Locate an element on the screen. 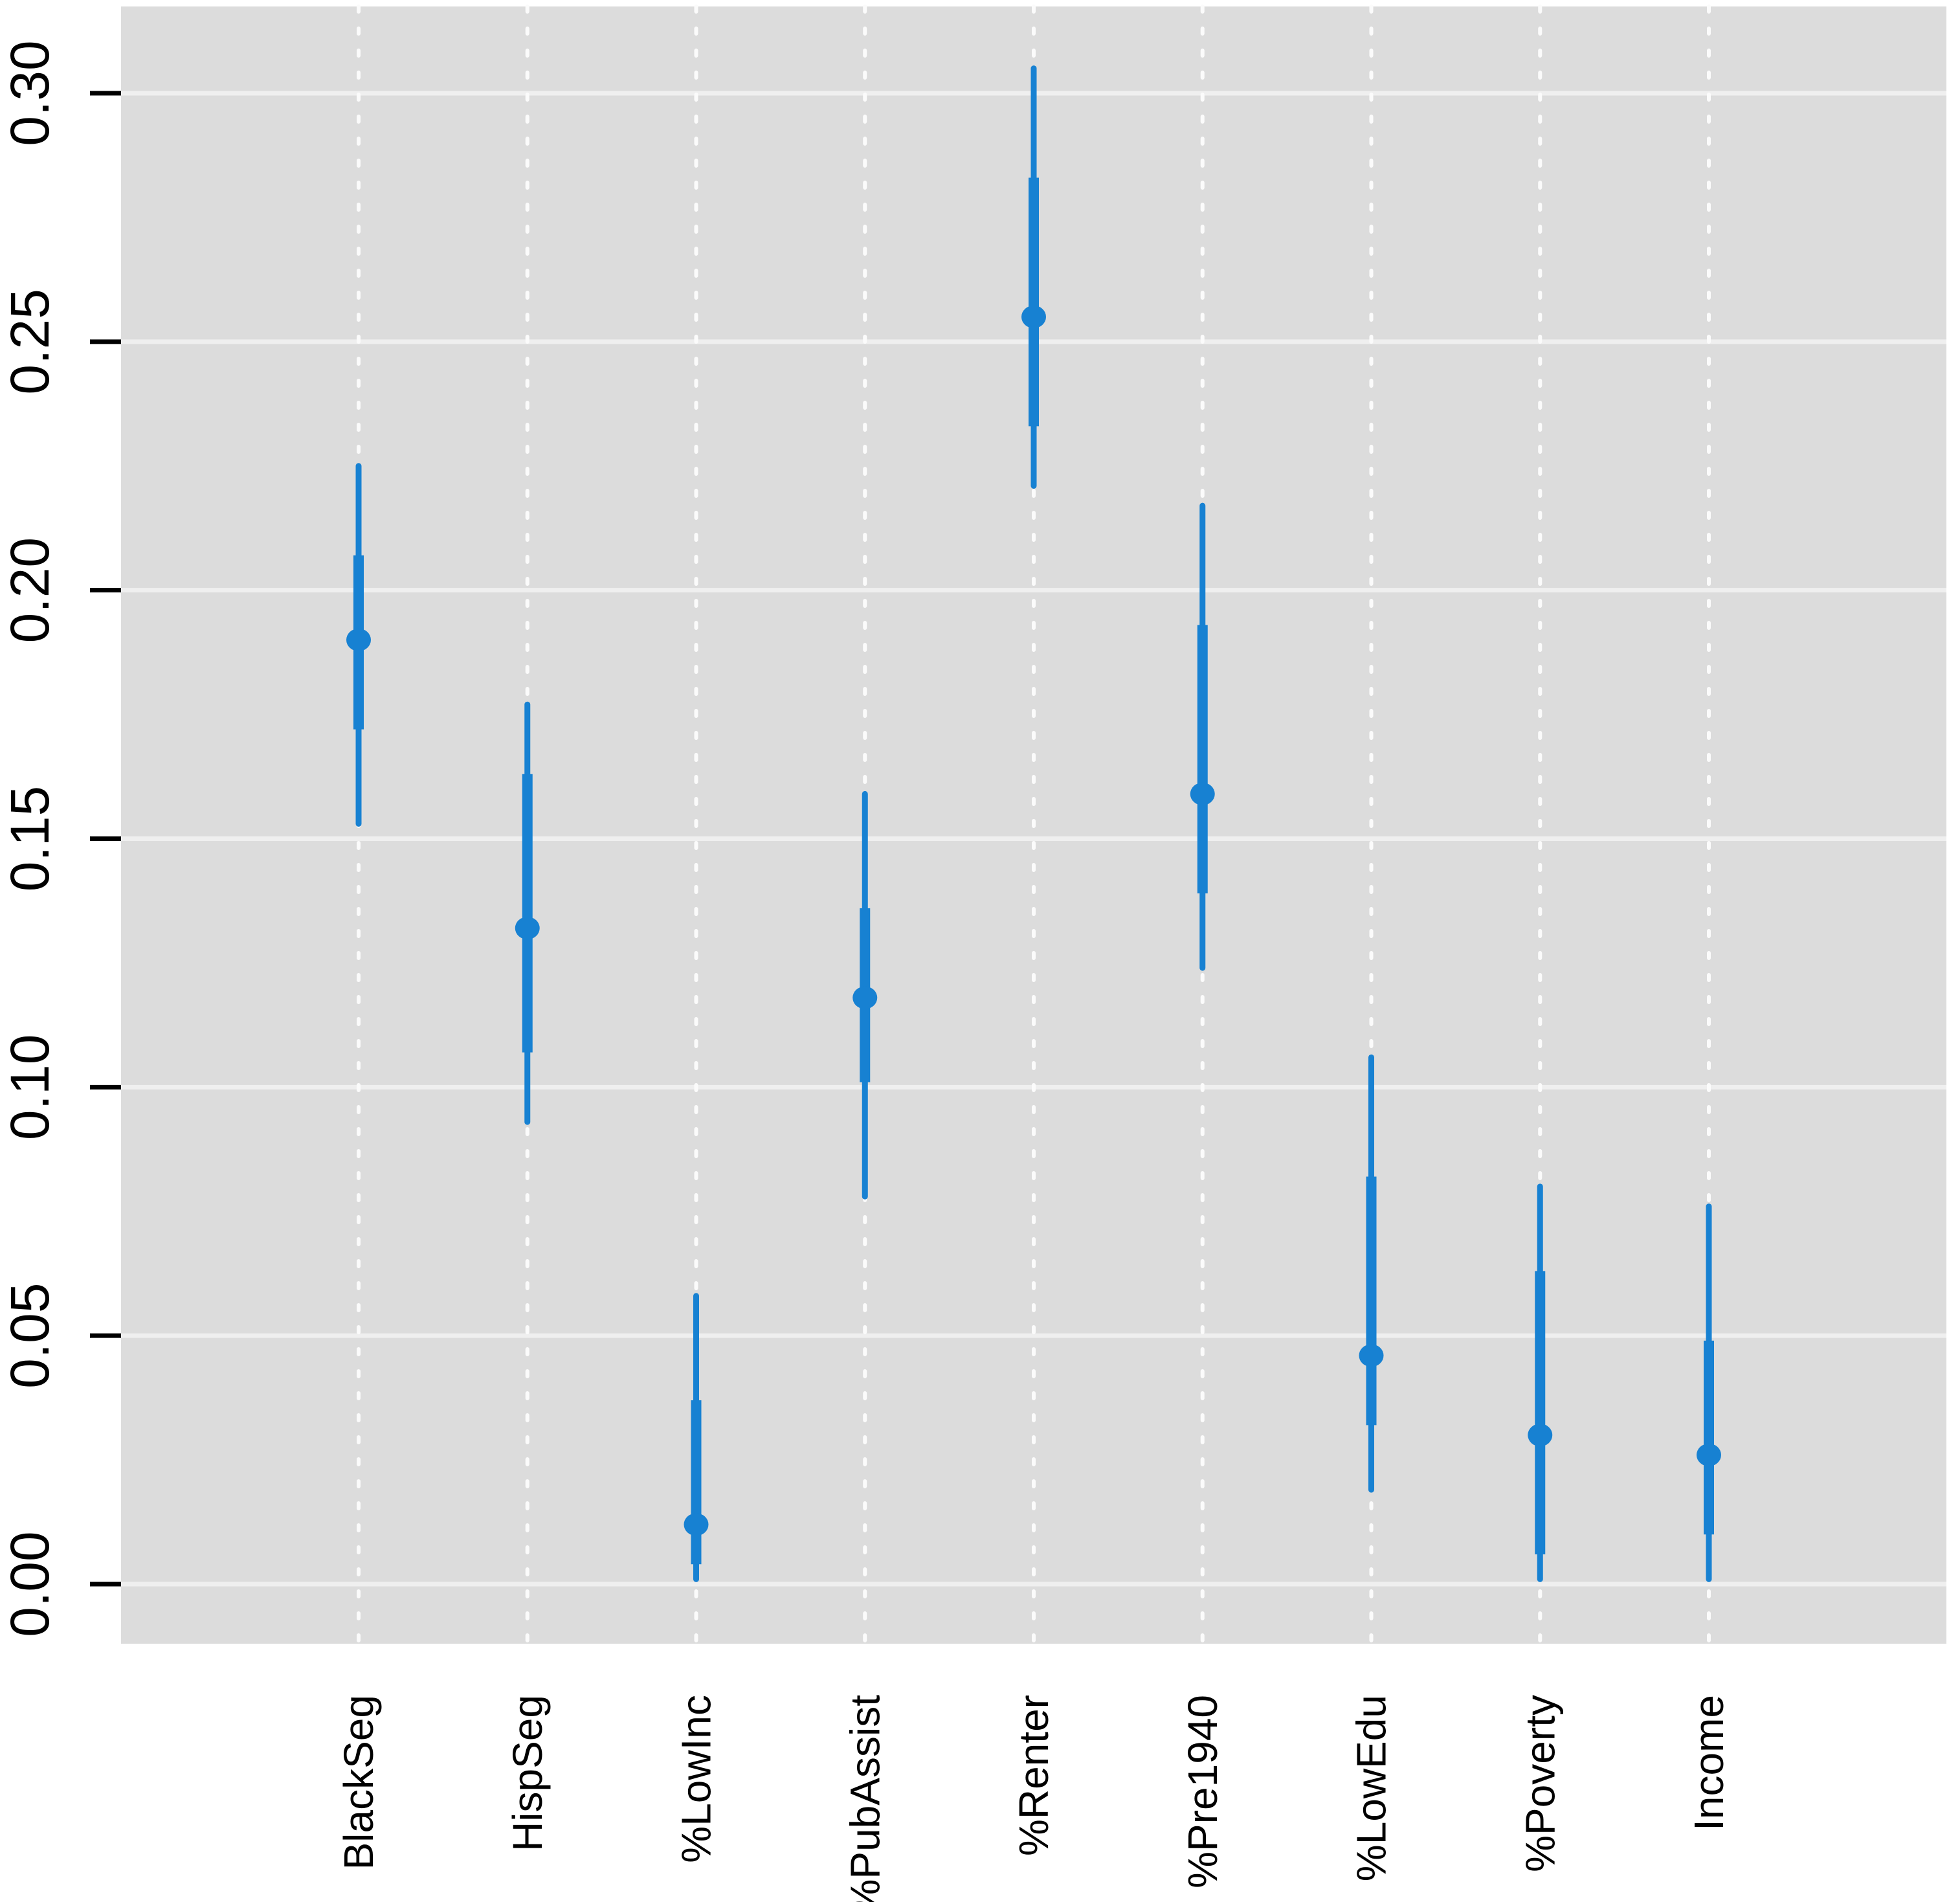  x-category-label: %PubAssist is located at coordinates (864, 1798).